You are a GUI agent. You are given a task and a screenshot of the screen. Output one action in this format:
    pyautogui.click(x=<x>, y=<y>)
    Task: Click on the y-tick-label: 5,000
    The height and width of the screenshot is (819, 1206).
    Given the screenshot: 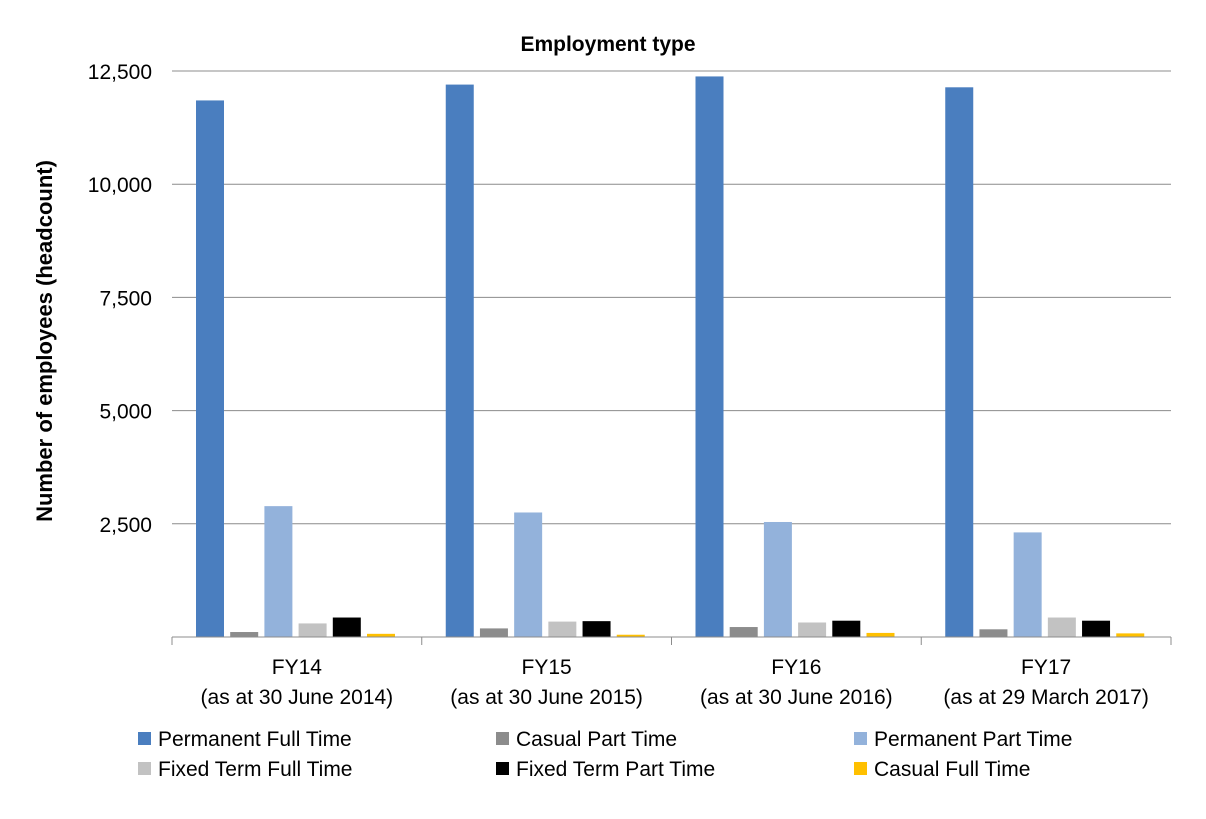 What is the action you would take?
    pyautogui.click(x=125, y=412)
    